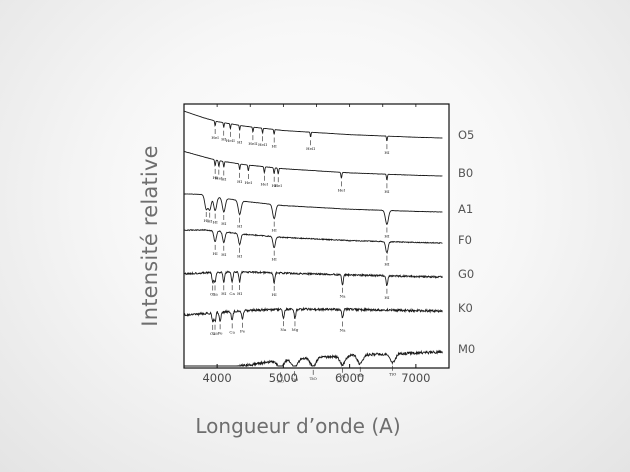  Describe the element at coordinates (415, 378) in the screenshot. I see `x-tick-label: 7000` at that location.